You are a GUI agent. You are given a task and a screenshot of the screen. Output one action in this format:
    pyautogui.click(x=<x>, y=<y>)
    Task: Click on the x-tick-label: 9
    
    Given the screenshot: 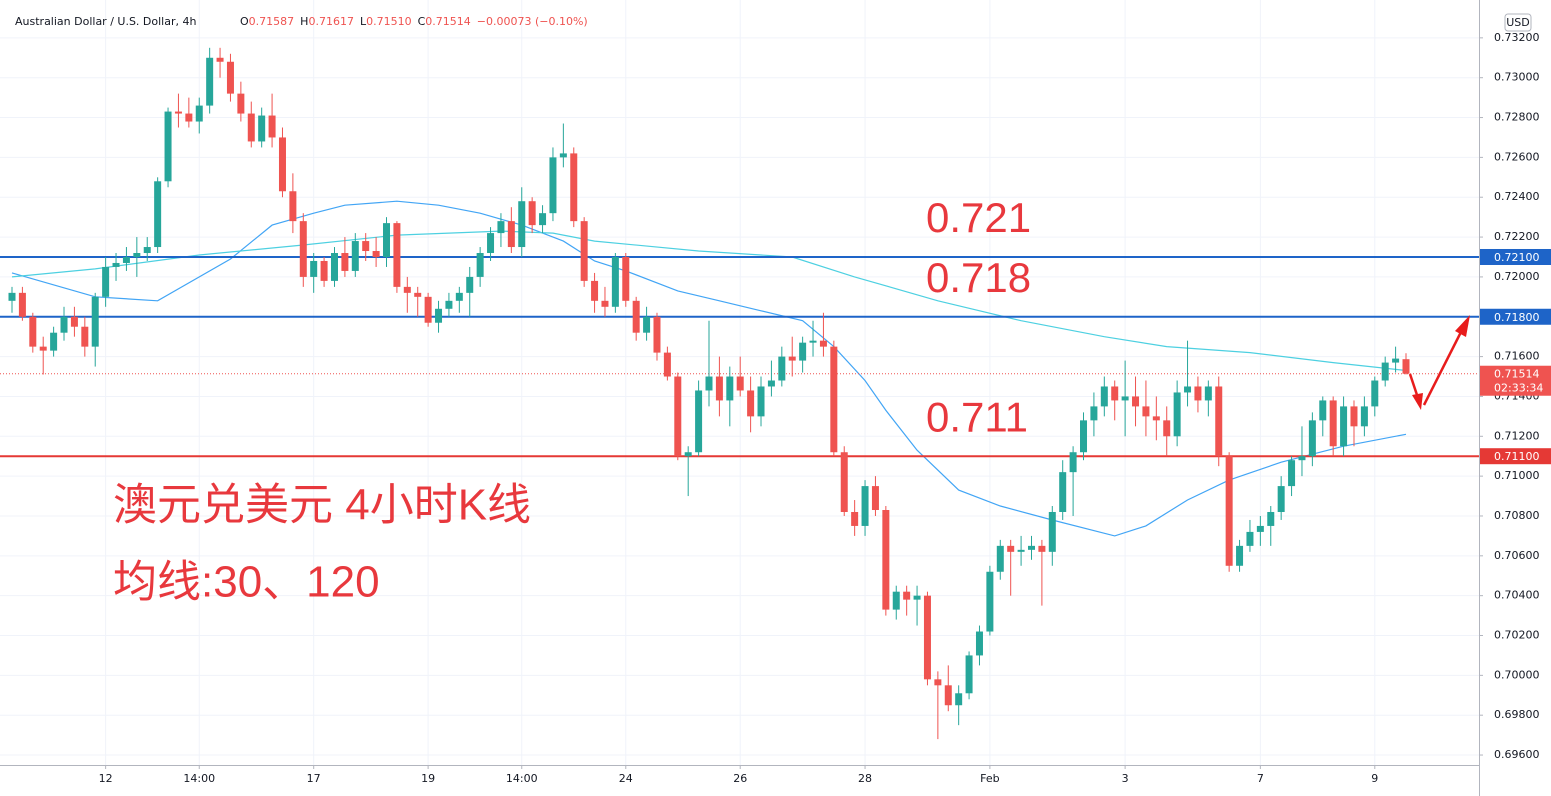 What is the action you would take?
    pyautogui.click(x=1374, y=778)
    